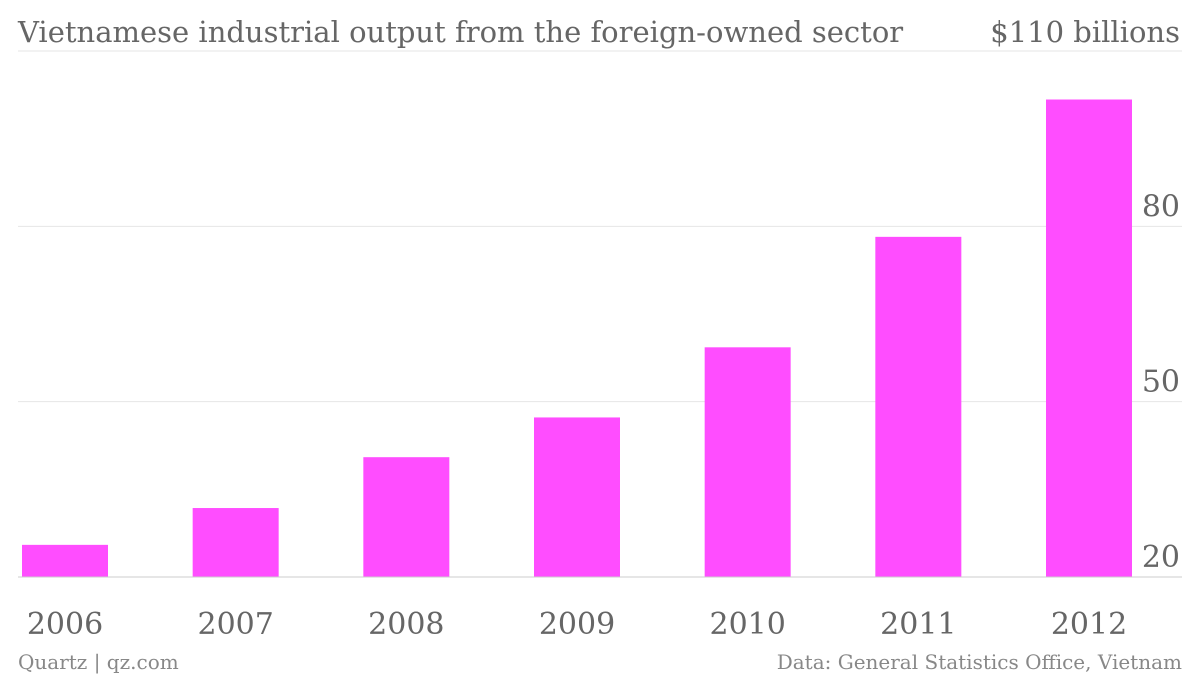 The height and width of the screenshot is (676, 1200). What do you see at coordinates (1085, 32) in the screenshot?
I see `y-axis-unit-label: $110 billions` at bounding box center [1085, 32].